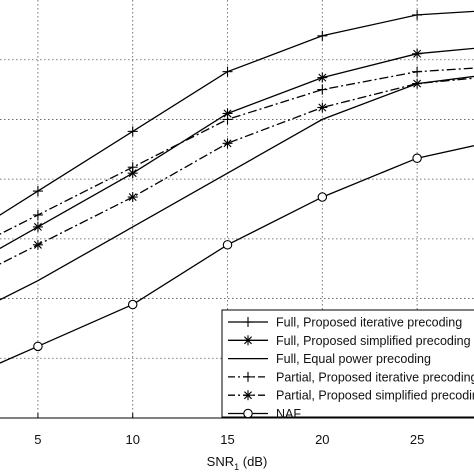  I want to click on x-tick-label: 15, so click(227, 439).